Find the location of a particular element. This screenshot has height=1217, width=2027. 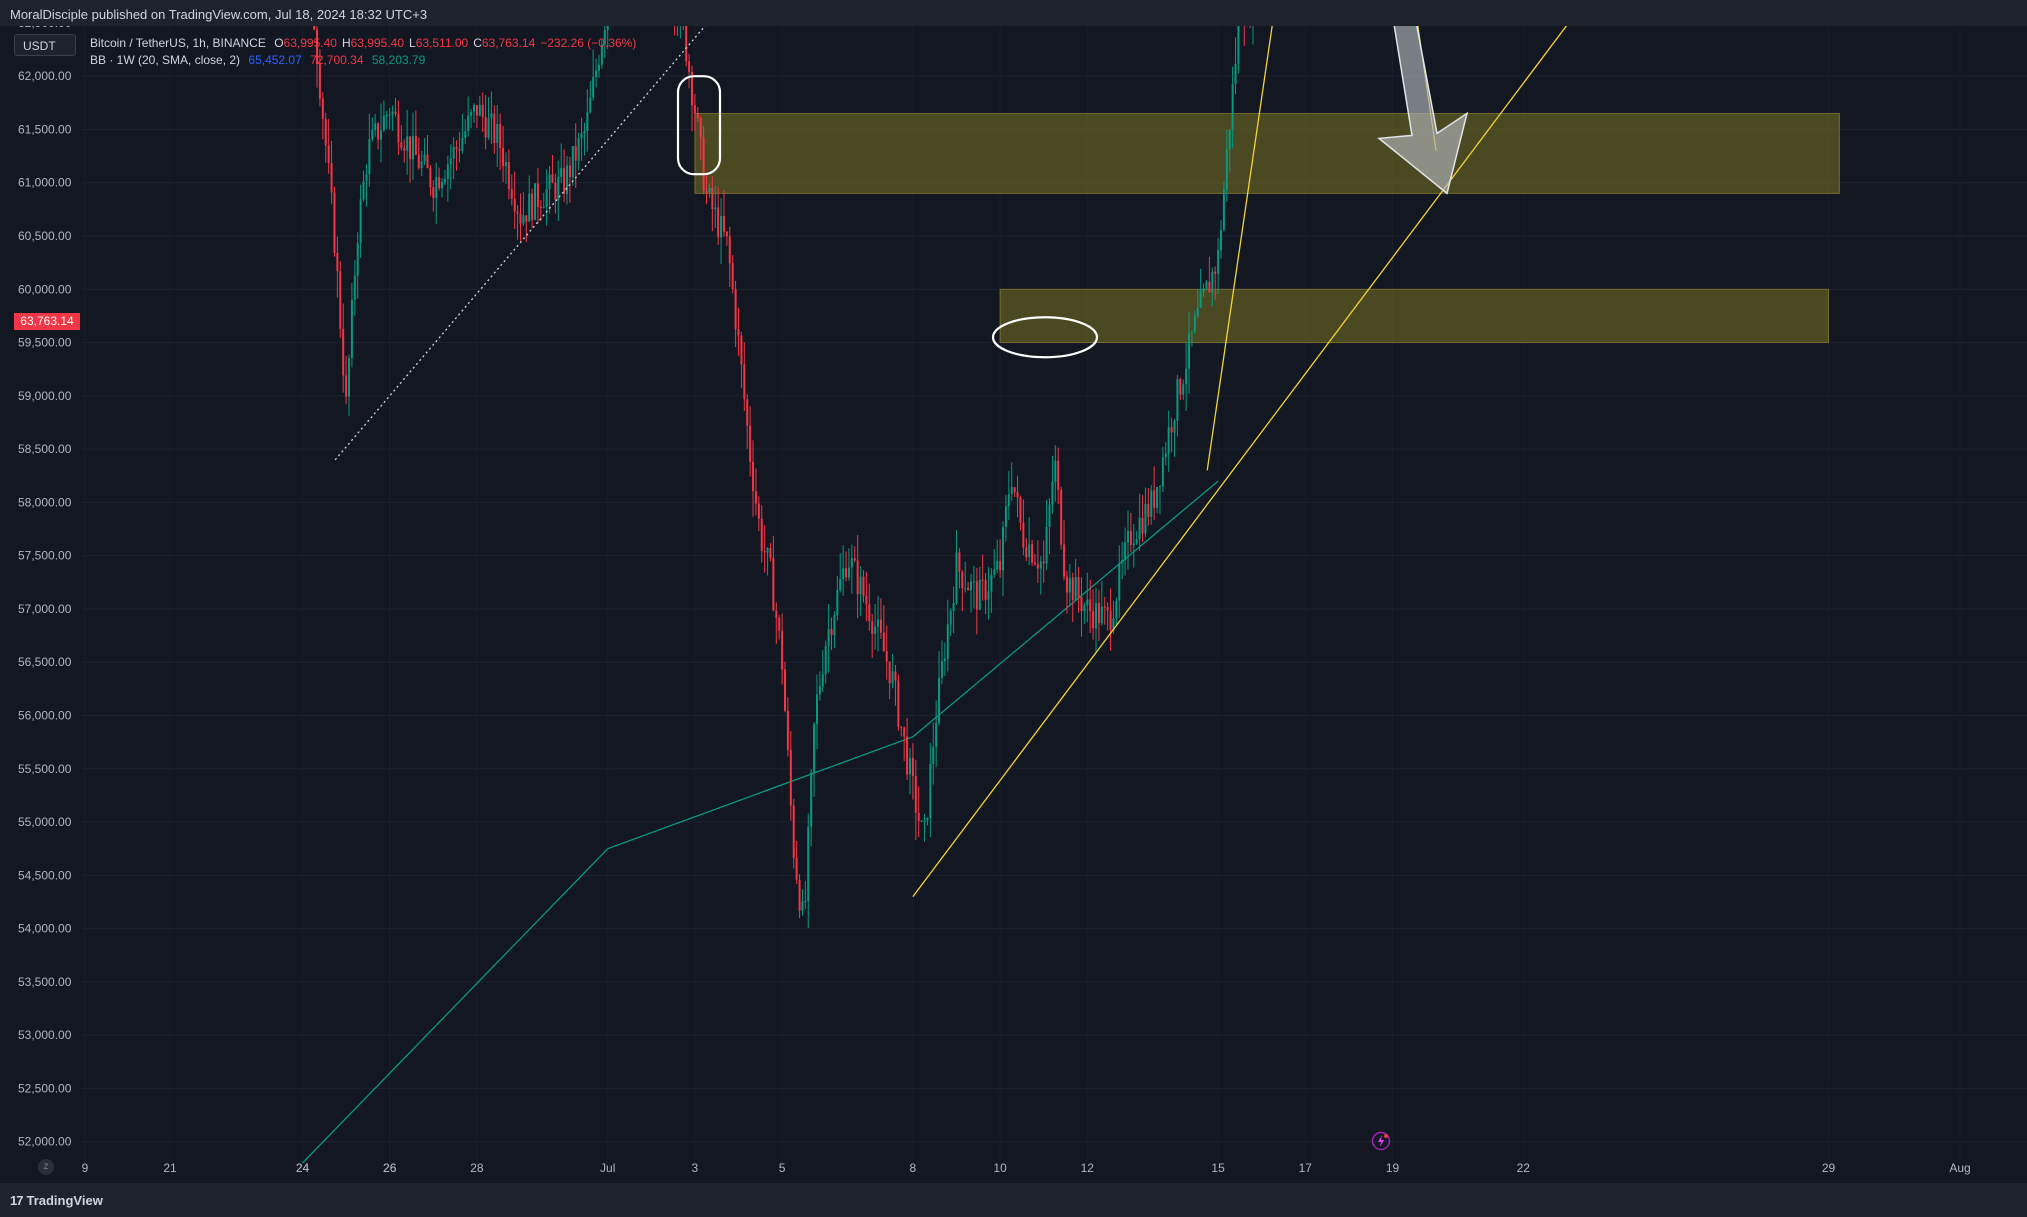

tradingview-logo: 17 TradingView is located at coordinates (56, 1200).